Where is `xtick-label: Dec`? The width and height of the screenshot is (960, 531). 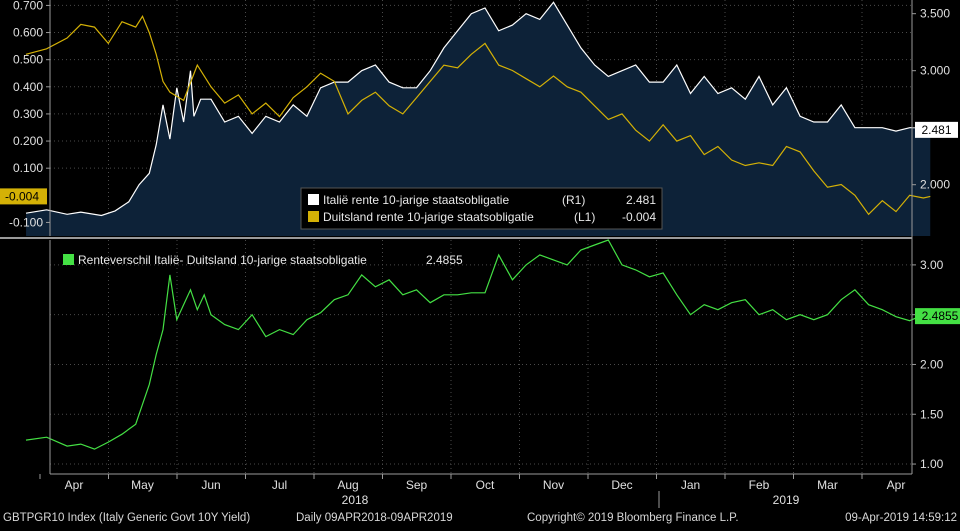
xtick-label: Dec is located at coordinates (621, 485).